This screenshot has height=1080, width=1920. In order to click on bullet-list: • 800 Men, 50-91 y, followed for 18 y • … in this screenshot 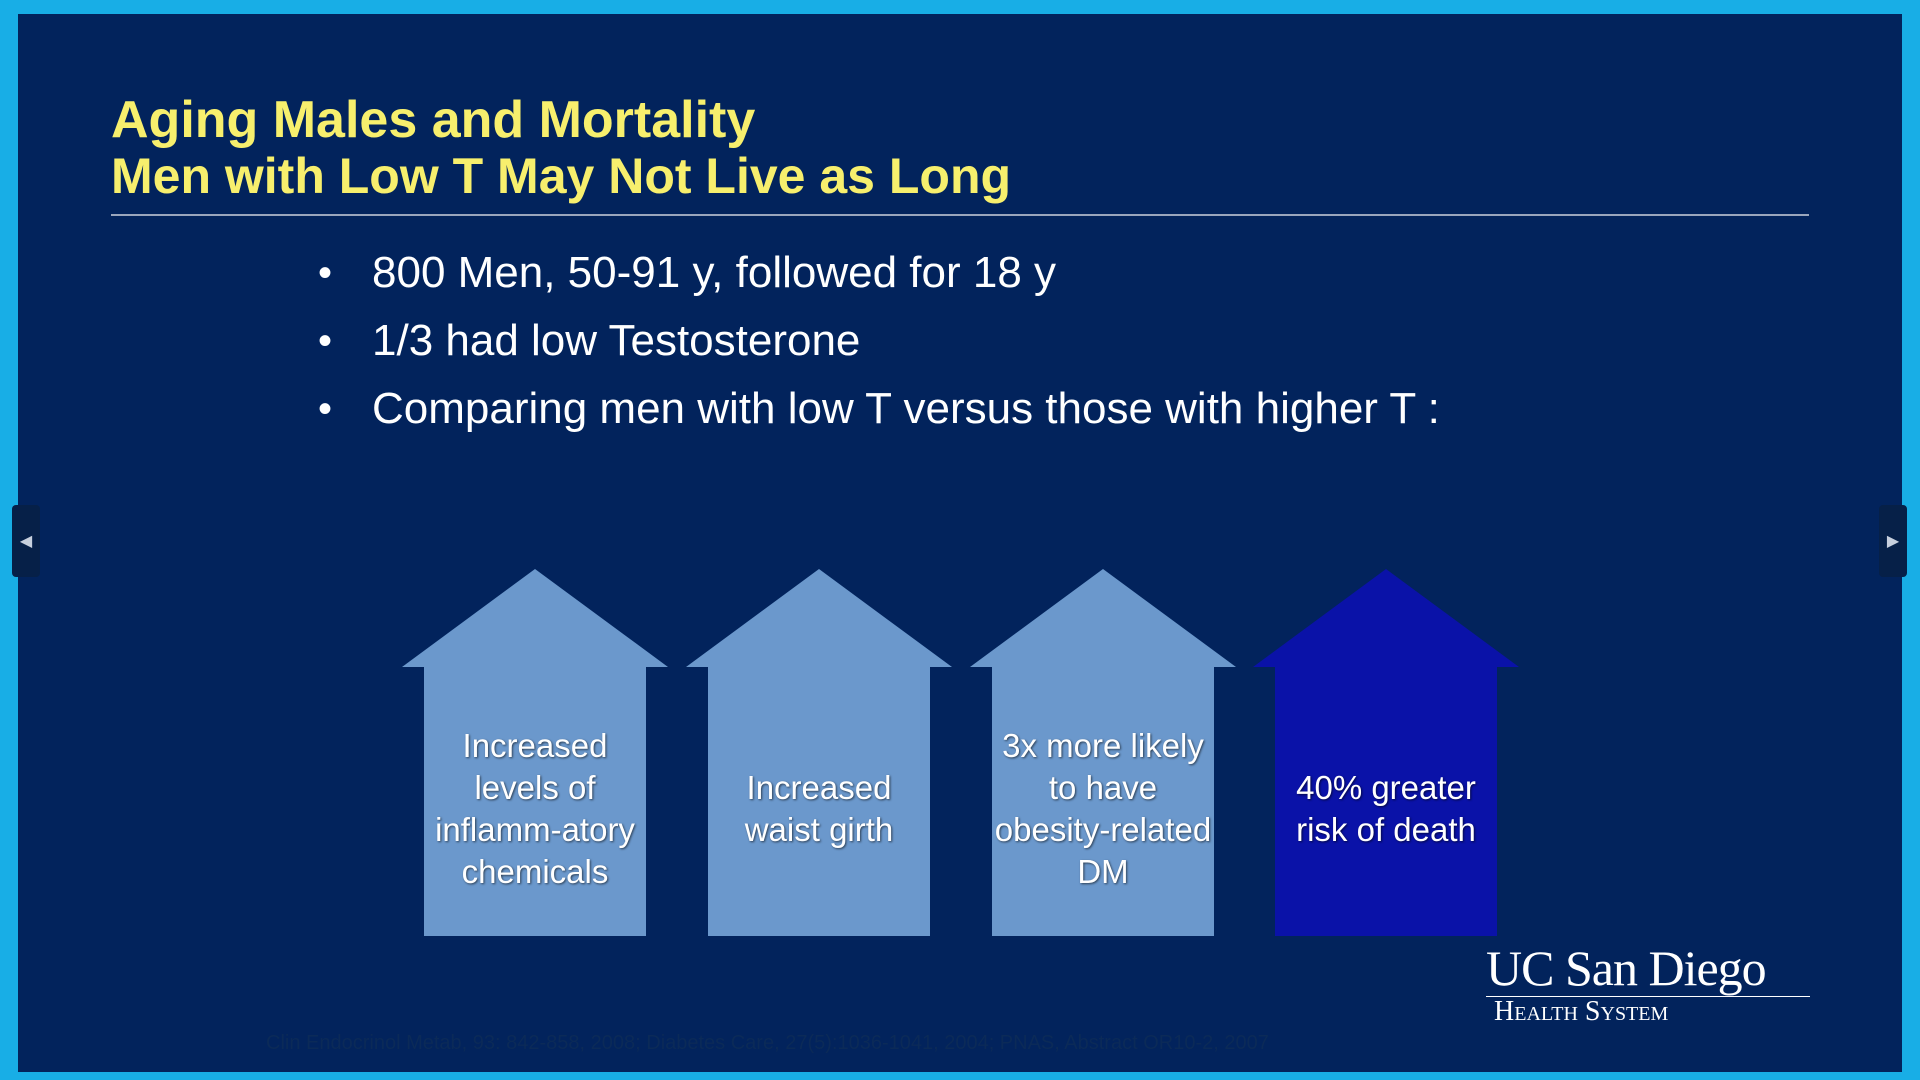, I will do `click(879, 348)`.